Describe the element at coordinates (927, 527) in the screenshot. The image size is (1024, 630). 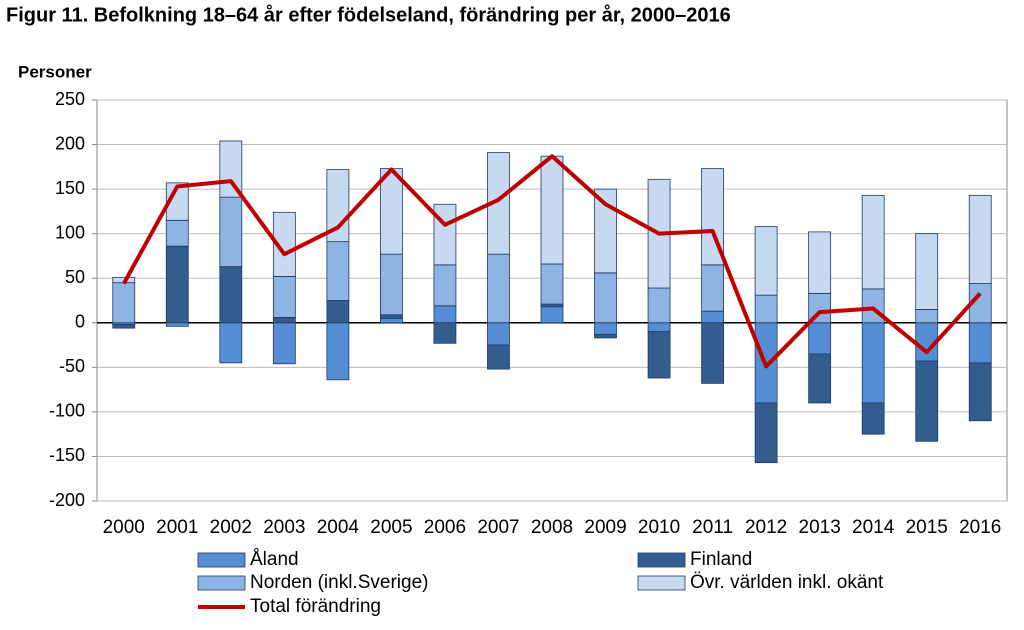
I see `x-tick-label: 2015` at that location.